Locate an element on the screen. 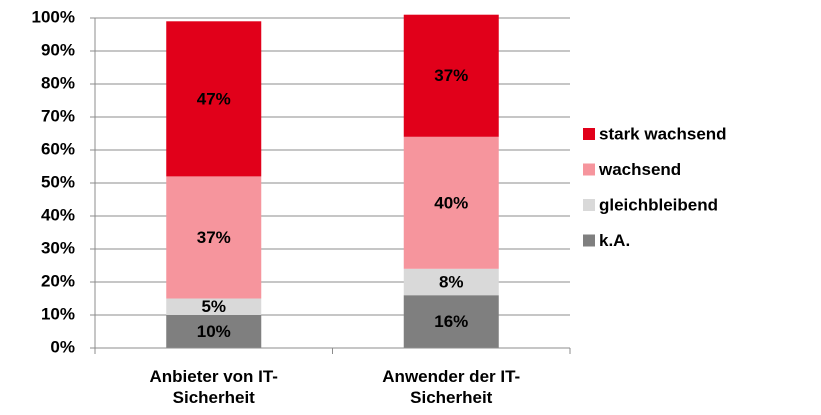 This screenshot has width=821, height=415. x-tick-label: Anwender der IT-Sicherheit is located at coordinates (451, 387).